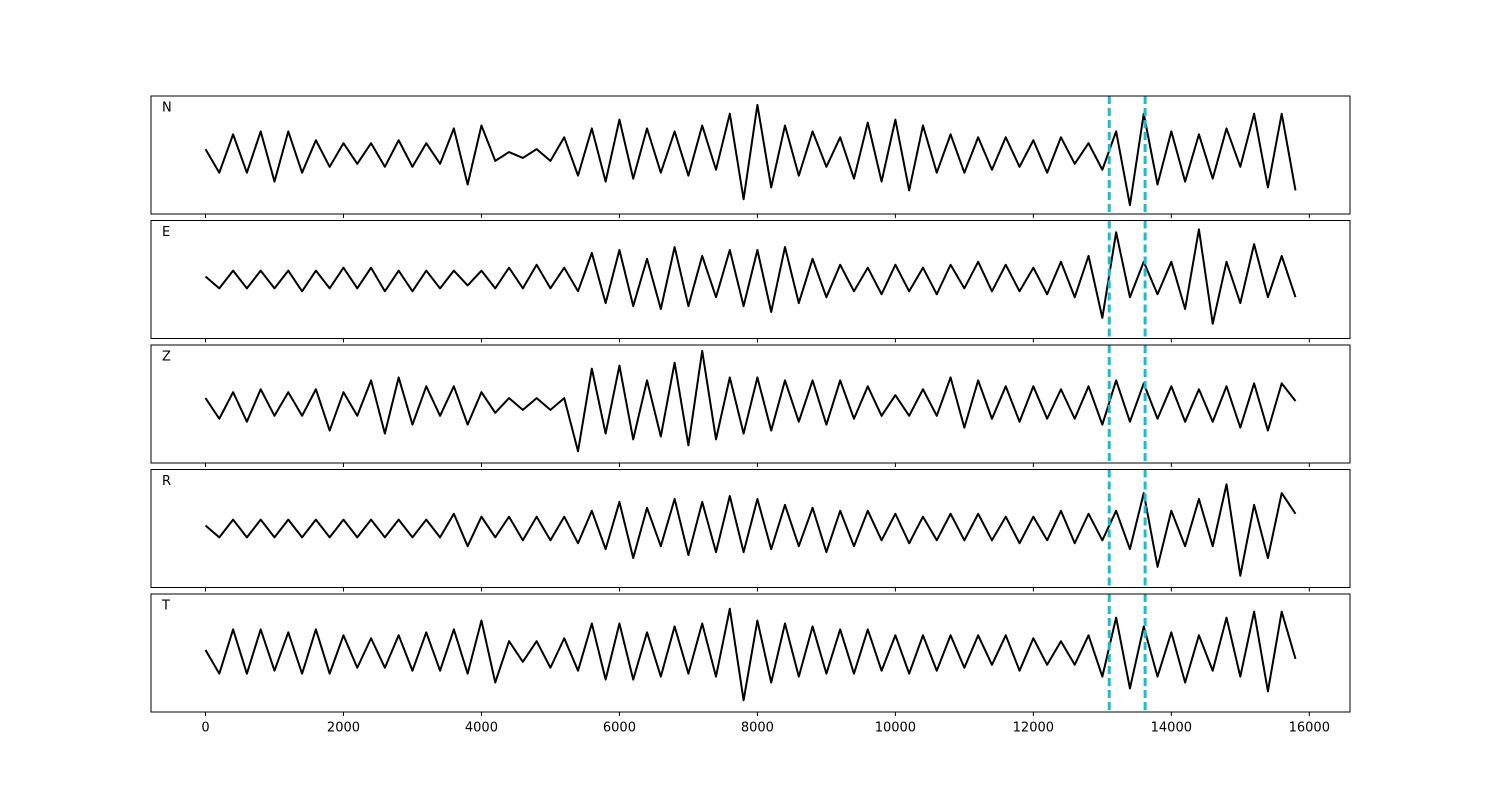  I want to click on panel-label: T, so click(165, 606).